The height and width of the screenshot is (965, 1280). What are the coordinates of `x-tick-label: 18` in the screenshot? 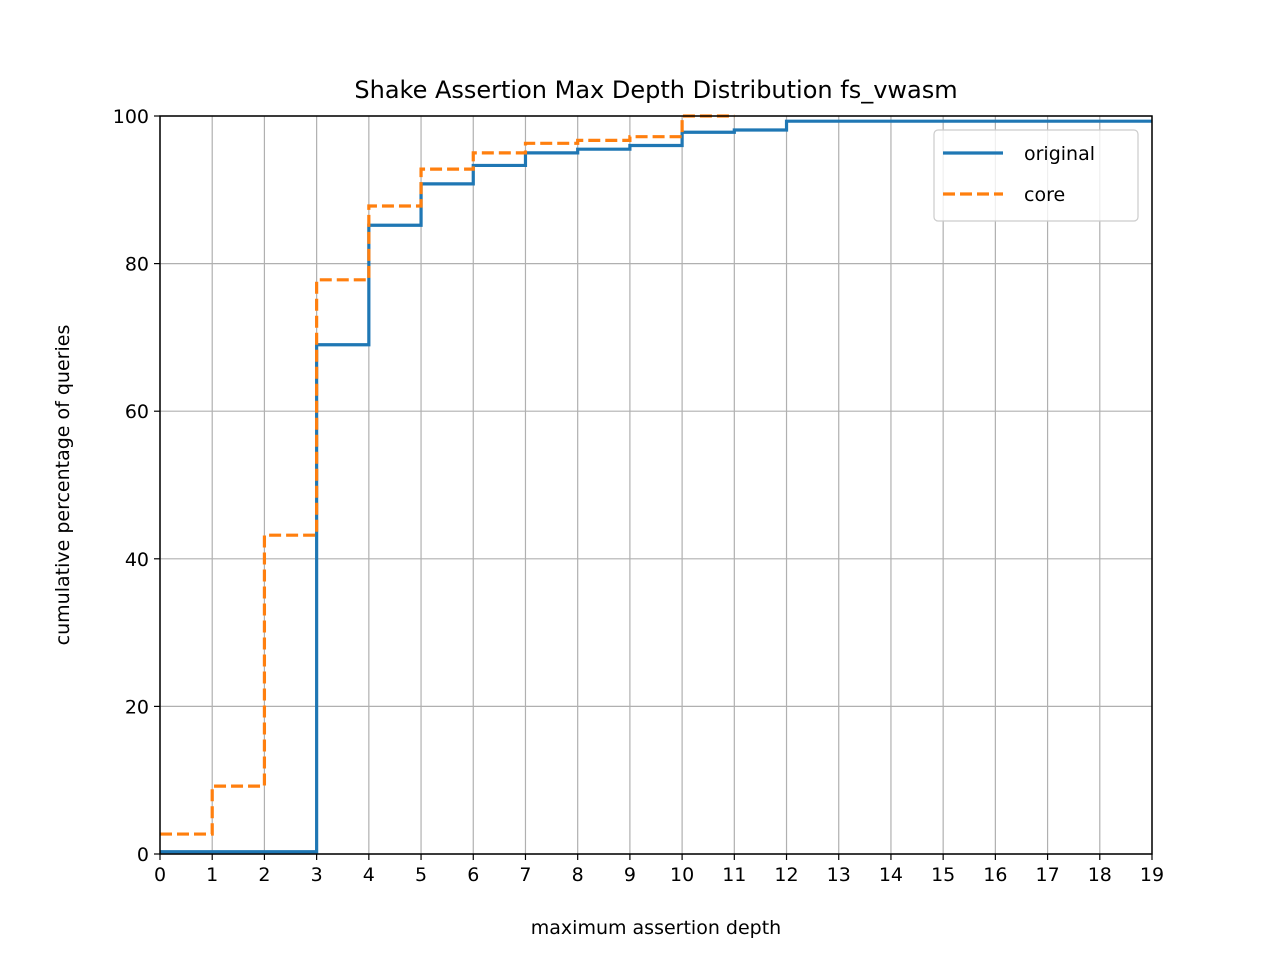 It's located at (1100, 875).